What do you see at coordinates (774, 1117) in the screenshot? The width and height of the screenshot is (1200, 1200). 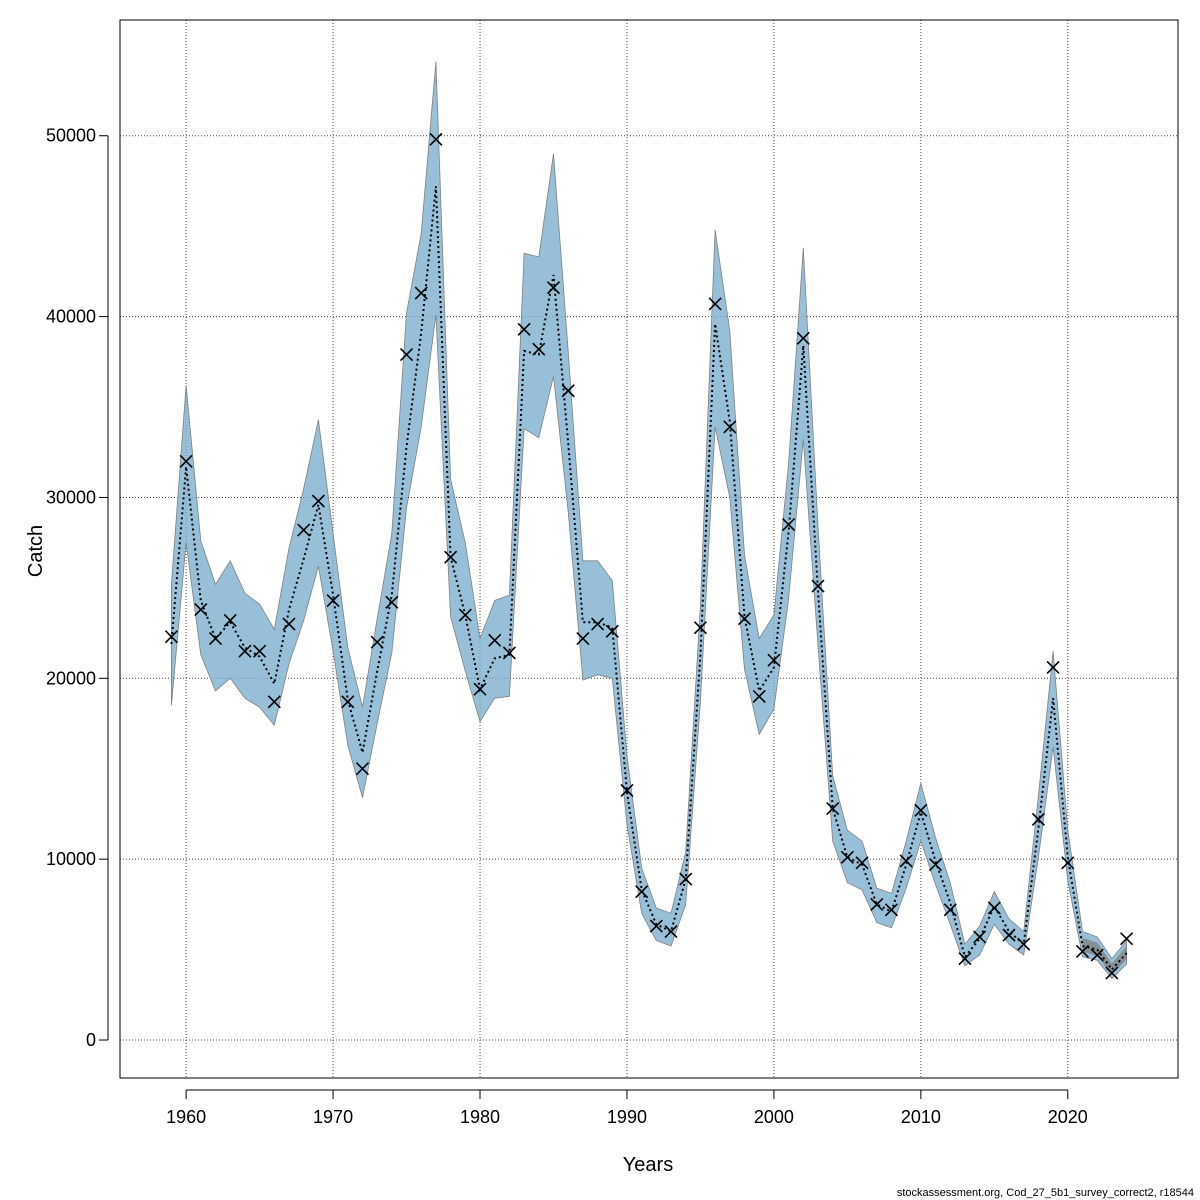 I see `x-tick-label: 2000` at bounding box center [774, 1117].